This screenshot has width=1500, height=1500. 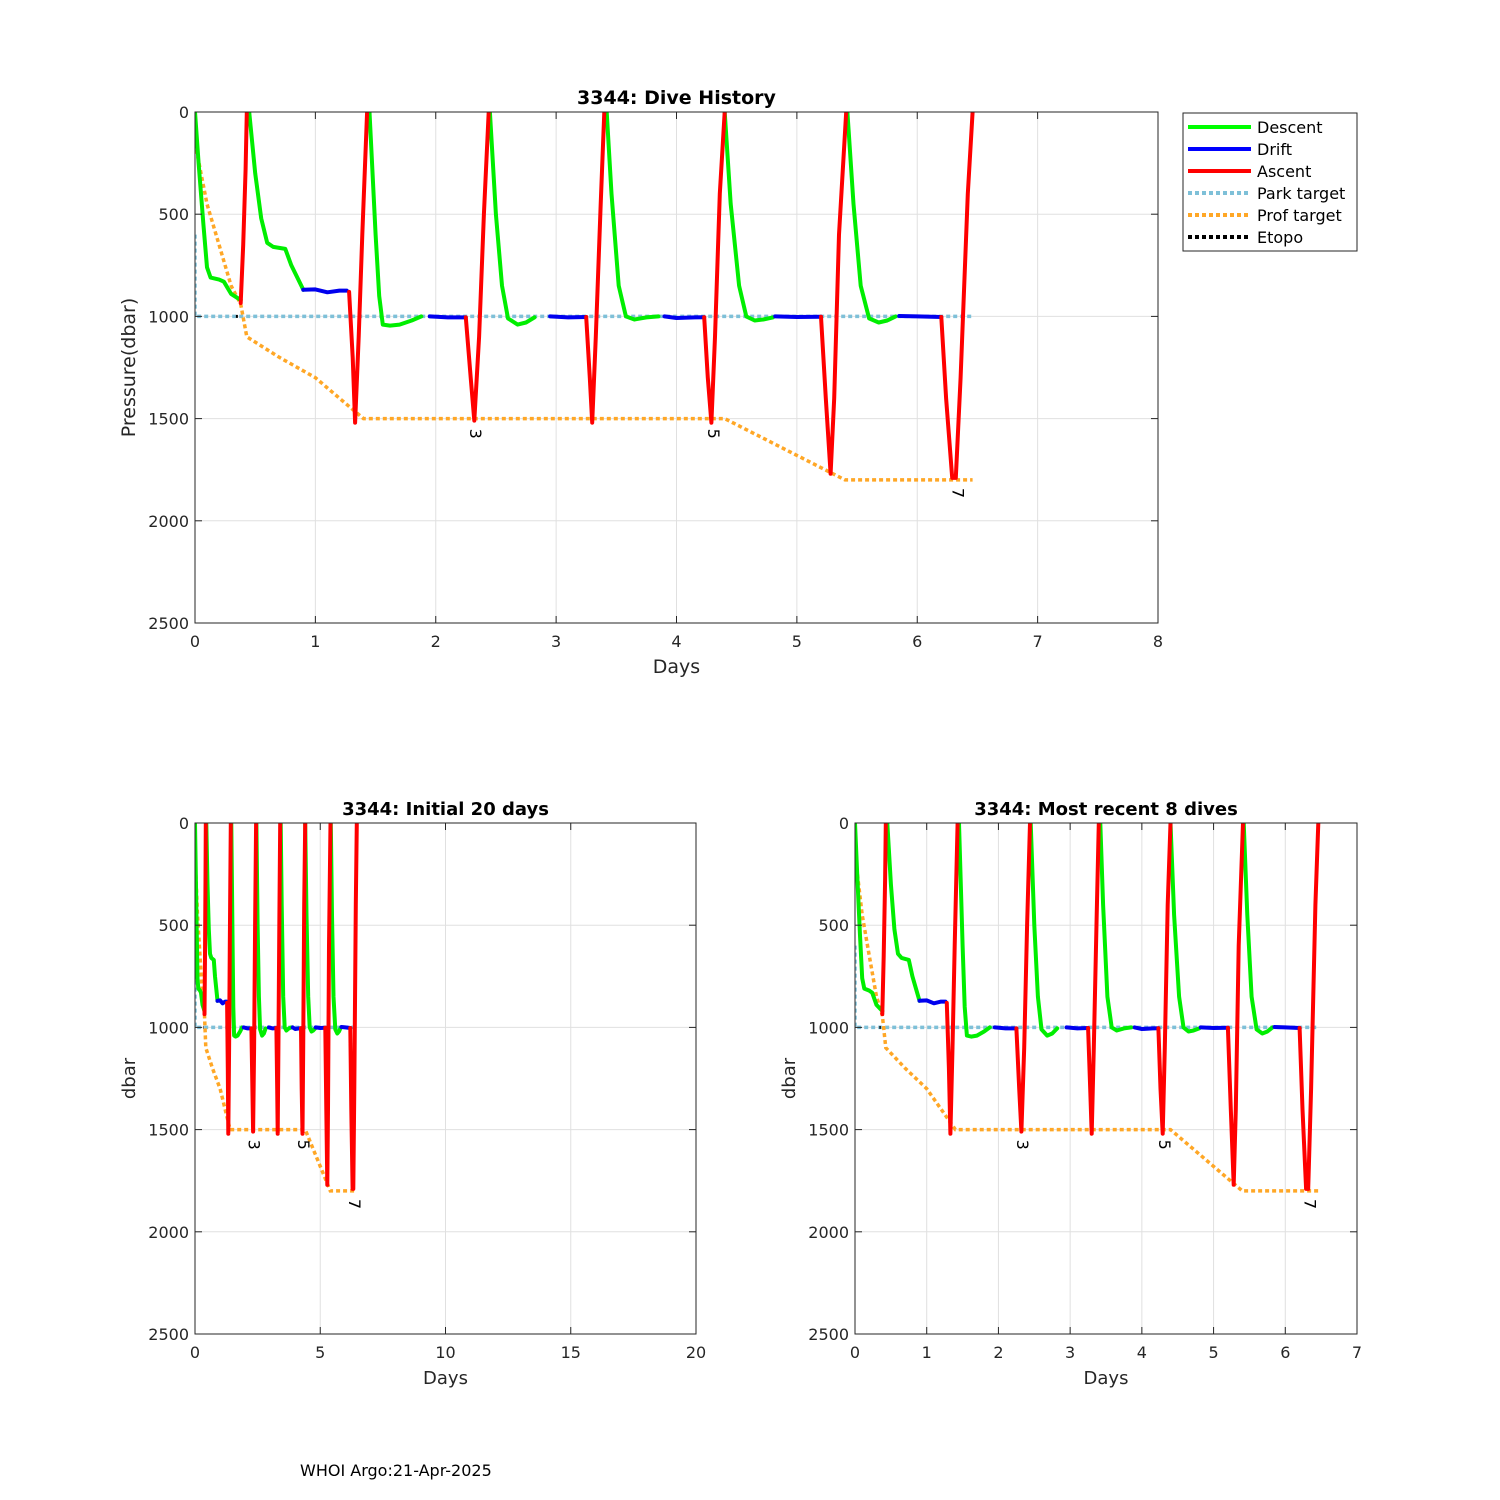 I want to click on chart-title: 3344: Most recent 8 dives, so click(x=1106, y=809).